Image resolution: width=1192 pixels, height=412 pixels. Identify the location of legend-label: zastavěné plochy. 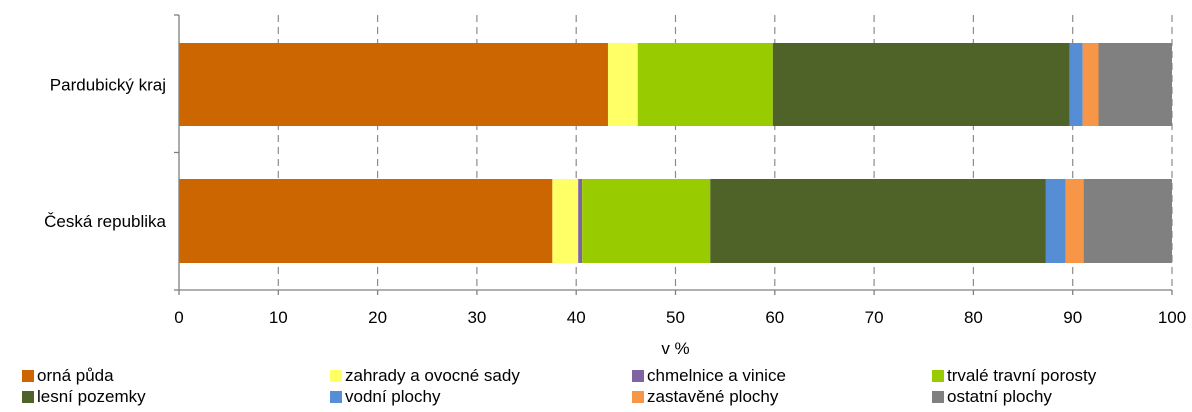
(713, 396).